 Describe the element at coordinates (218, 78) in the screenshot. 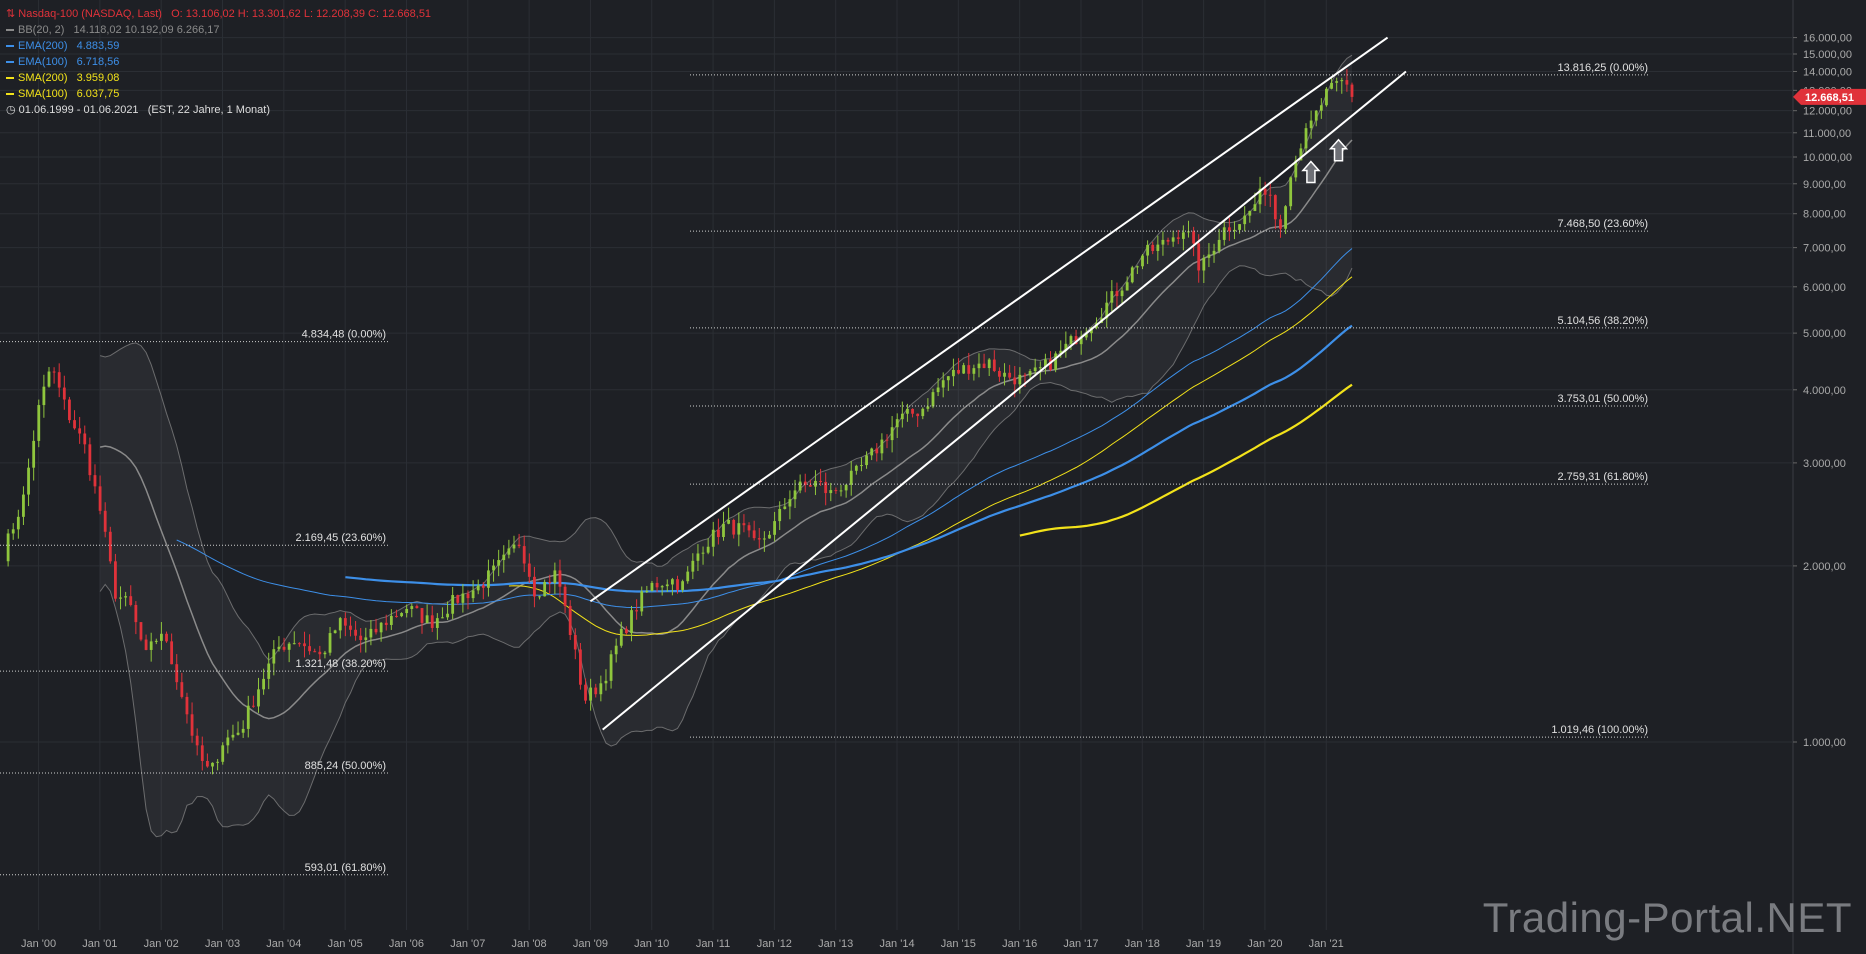

I see `legend-indicator-row: SMA(200) 3.959,08` at that location.